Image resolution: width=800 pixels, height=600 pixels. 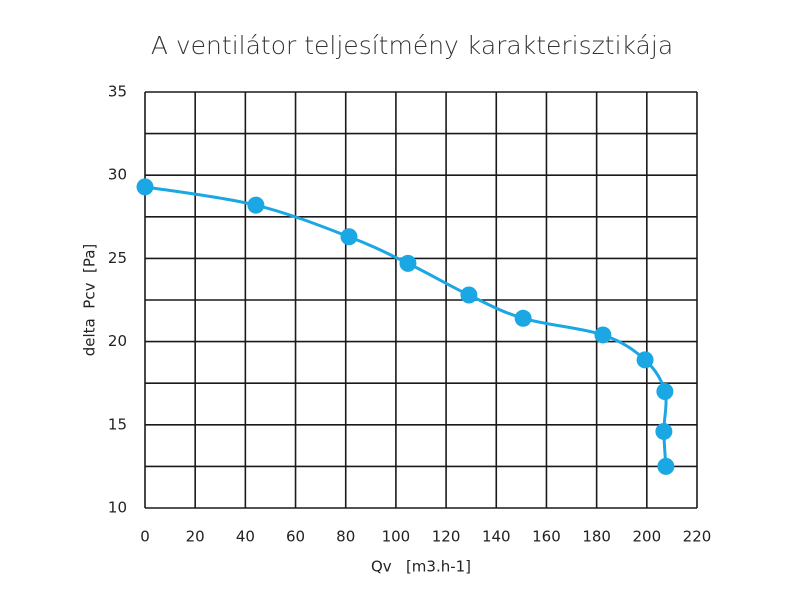 I want to click on x-axis-label: Qv [m3.h-1], so click(x=421, y=567).